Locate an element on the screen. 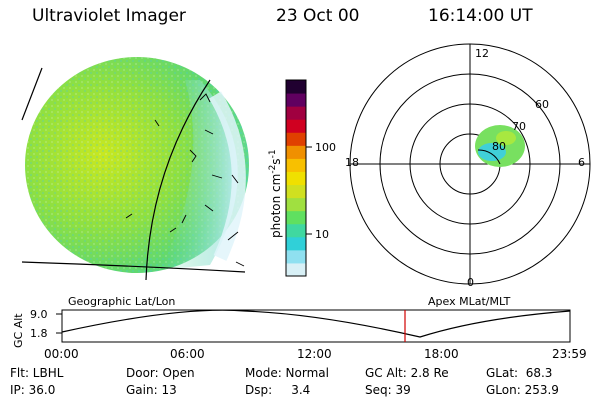 This screenshot has width=600, height=400. colorbar-tick-10: 10 is located at coordinates (322, 234).